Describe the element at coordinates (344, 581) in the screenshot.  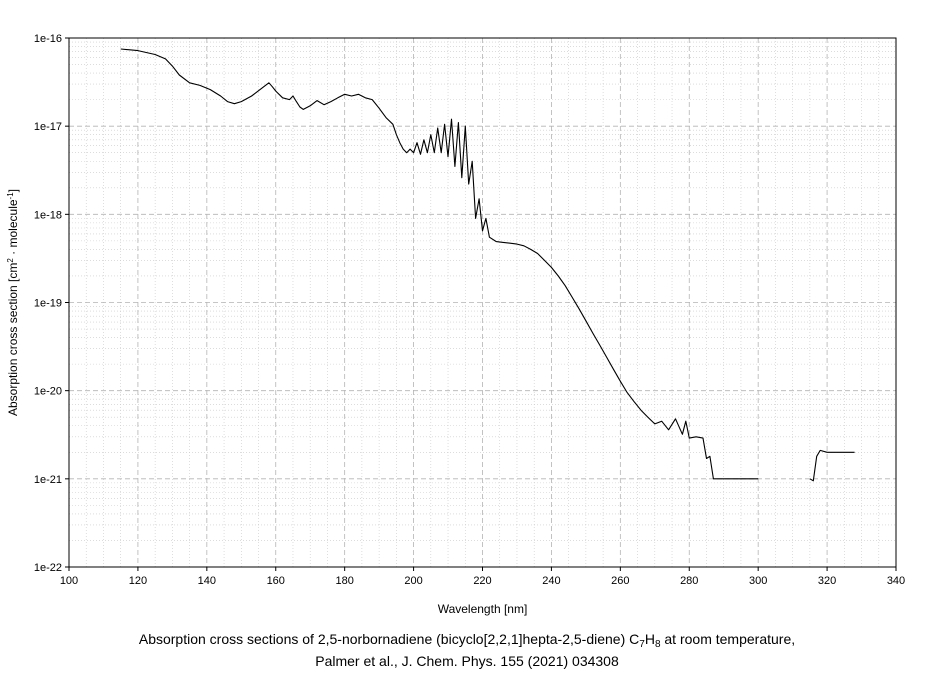
I see `x-tick-label: 180` at that location.